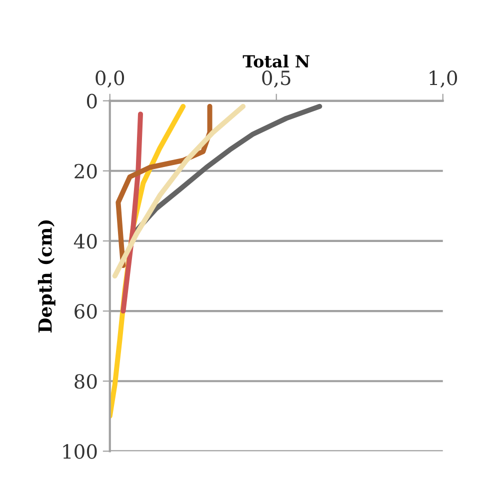 The width and height of the screenshot is (484, 480). What do you see at coordinates (91, 101) in the screenshot?
I see `y-tick-label: 0` at bounding box center [91, 101].